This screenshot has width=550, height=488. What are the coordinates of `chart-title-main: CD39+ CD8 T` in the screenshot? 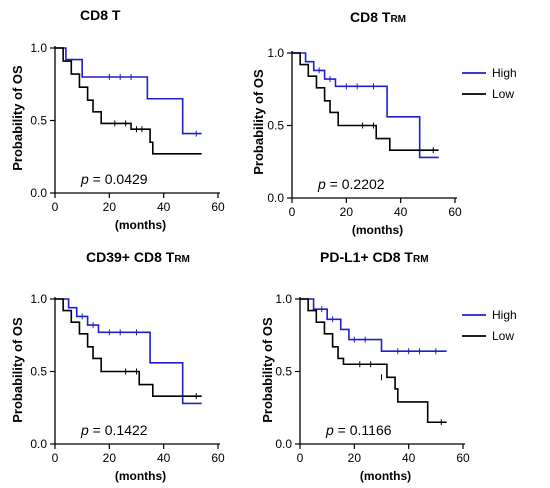 It's located at (130, 257).